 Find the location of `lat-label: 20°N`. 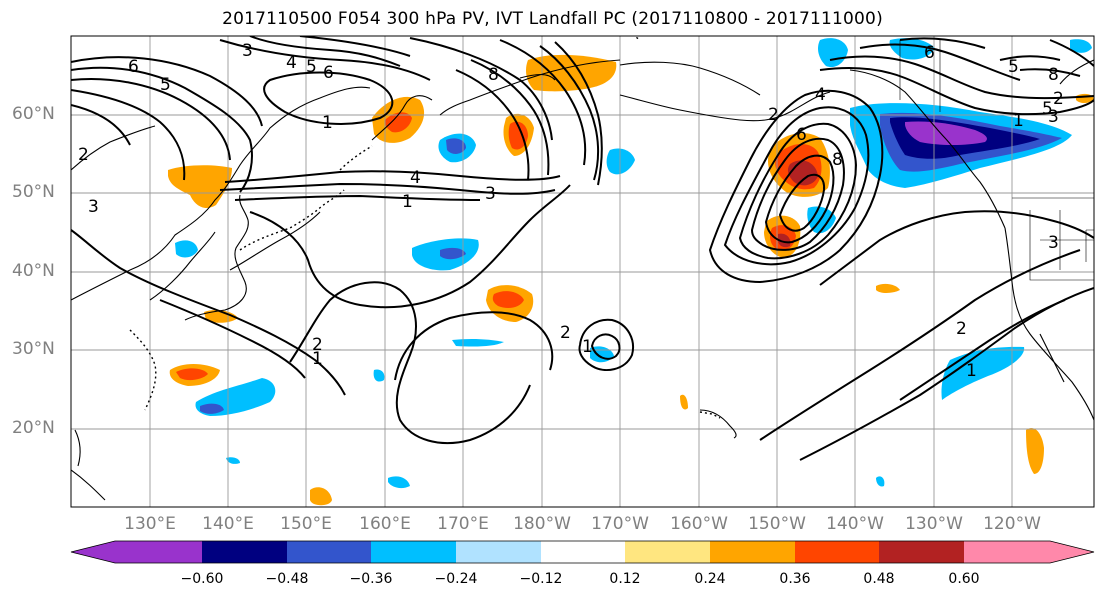

lat-label: 20°N is located at coordinates (33, 428).